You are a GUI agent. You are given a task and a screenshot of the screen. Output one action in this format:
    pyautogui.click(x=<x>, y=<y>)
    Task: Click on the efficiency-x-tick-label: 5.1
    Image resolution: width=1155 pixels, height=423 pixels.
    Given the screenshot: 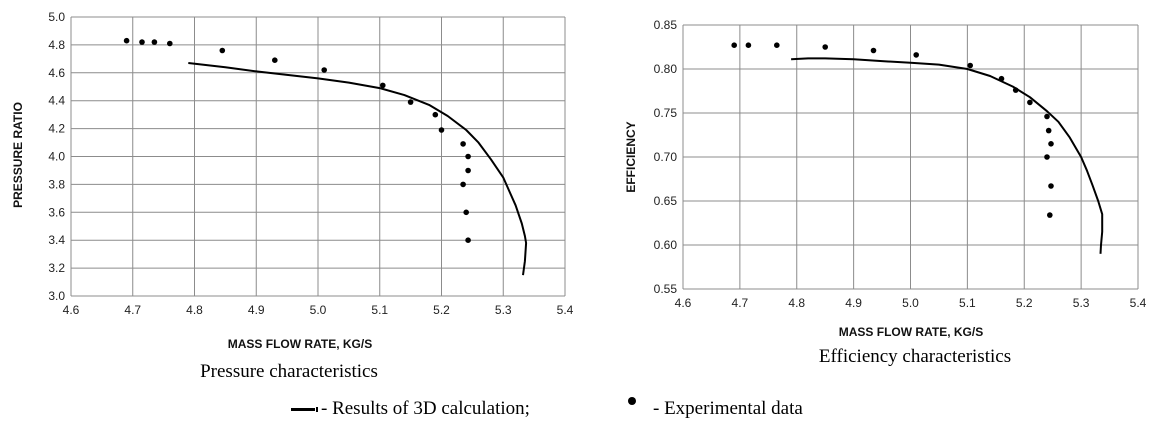 What is the action you would take?
    pyautogui.click(x=967, y=303)
    